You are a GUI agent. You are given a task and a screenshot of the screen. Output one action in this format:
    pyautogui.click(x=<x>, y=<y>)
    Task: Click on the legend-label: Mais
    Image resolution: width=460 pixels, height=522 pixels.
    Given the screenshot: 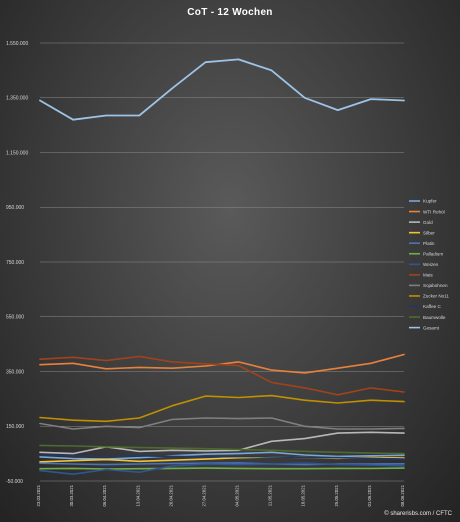 What is the action you would take?
    pyautogui.click(x=428, y=275)
    